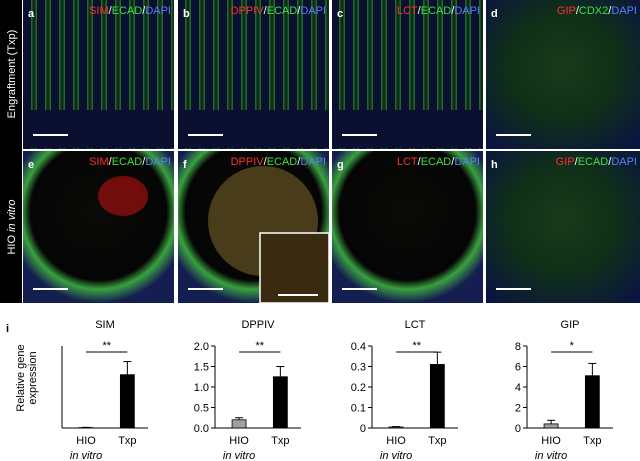 This screenshot has width=640, height=461. I want to click on signal, so click(123, 196).